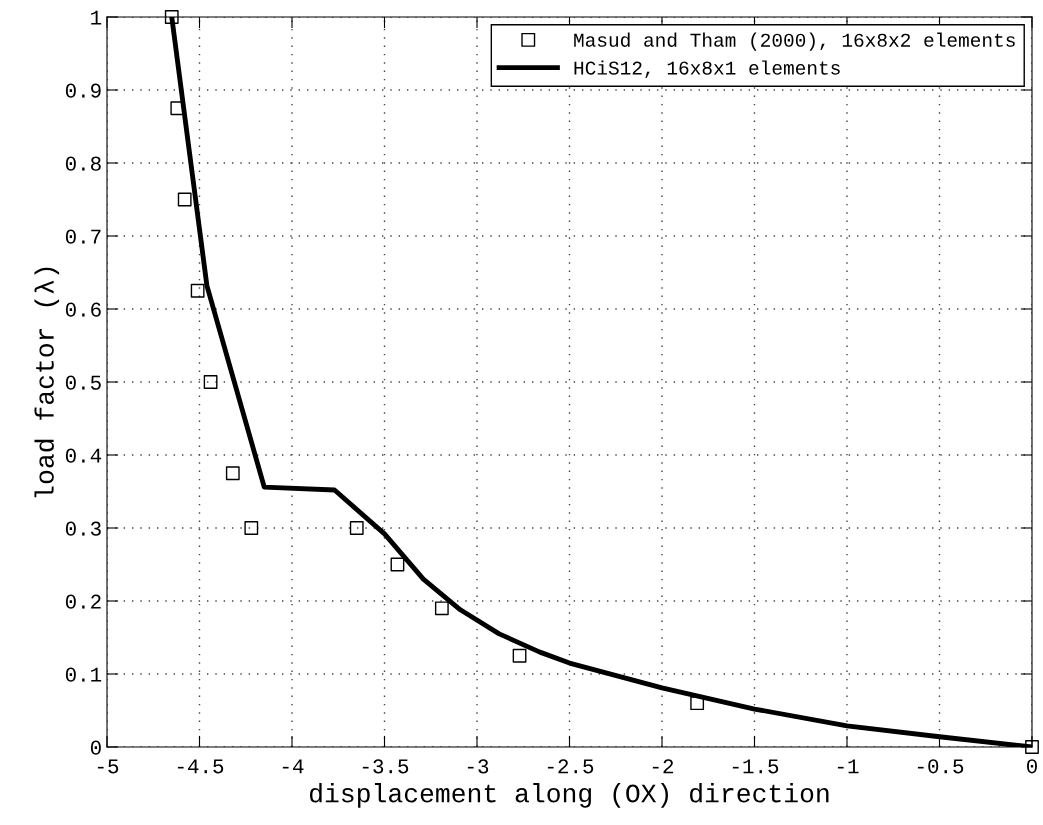 The height and width of the screenshot is (825, 1043). Describe the element at coordinates (707, 69) in the screenshot. I see `legend-label: HCiS12, 16x8x1 elements` at that location.